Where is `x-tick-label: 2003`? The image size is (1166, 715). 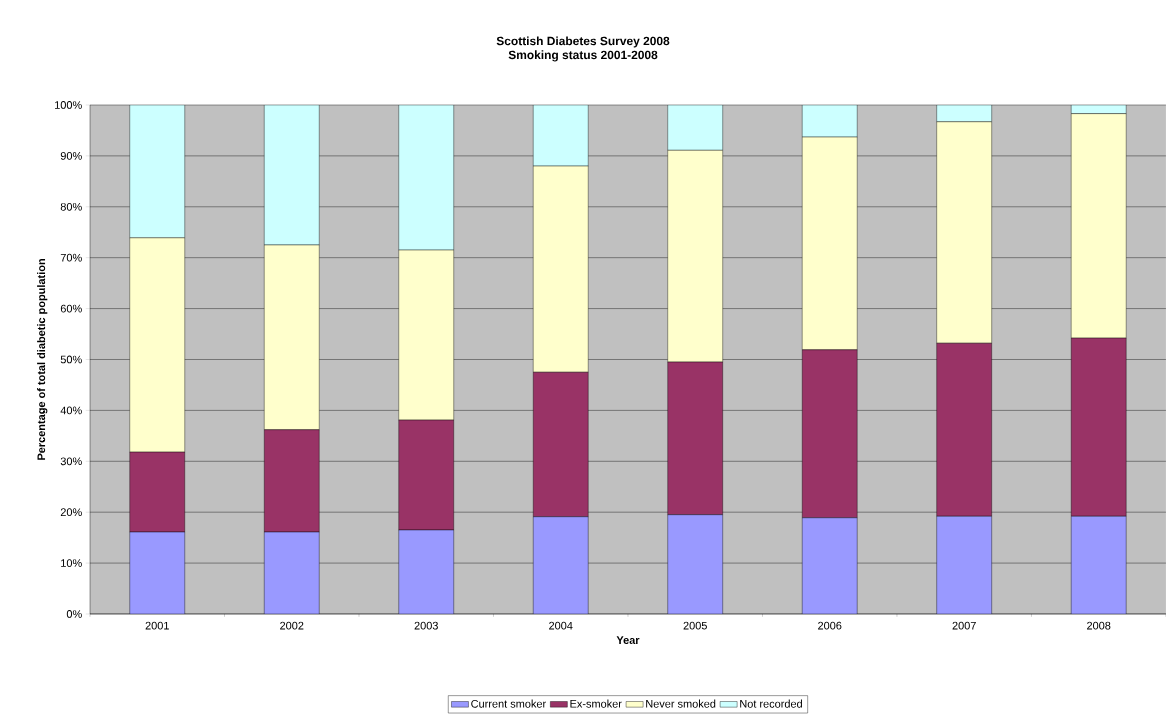
x-tick-label: 2003 is located at coordinates (426, 625).